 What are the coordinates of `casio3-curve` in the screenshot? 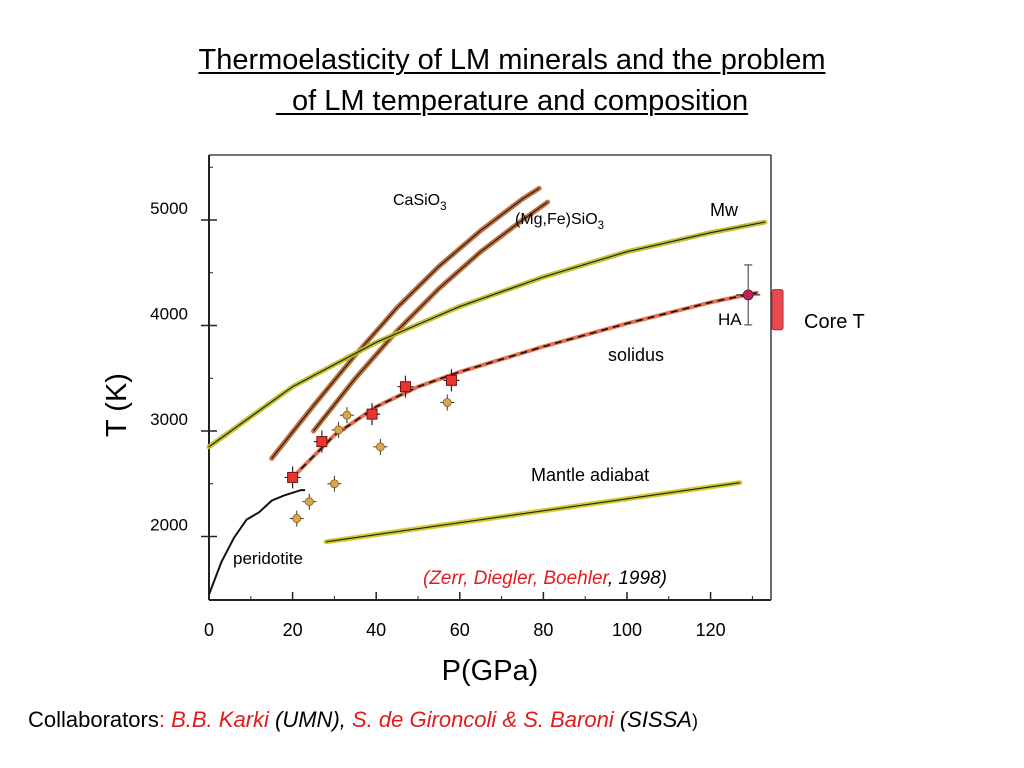 It's located at (405, 323).